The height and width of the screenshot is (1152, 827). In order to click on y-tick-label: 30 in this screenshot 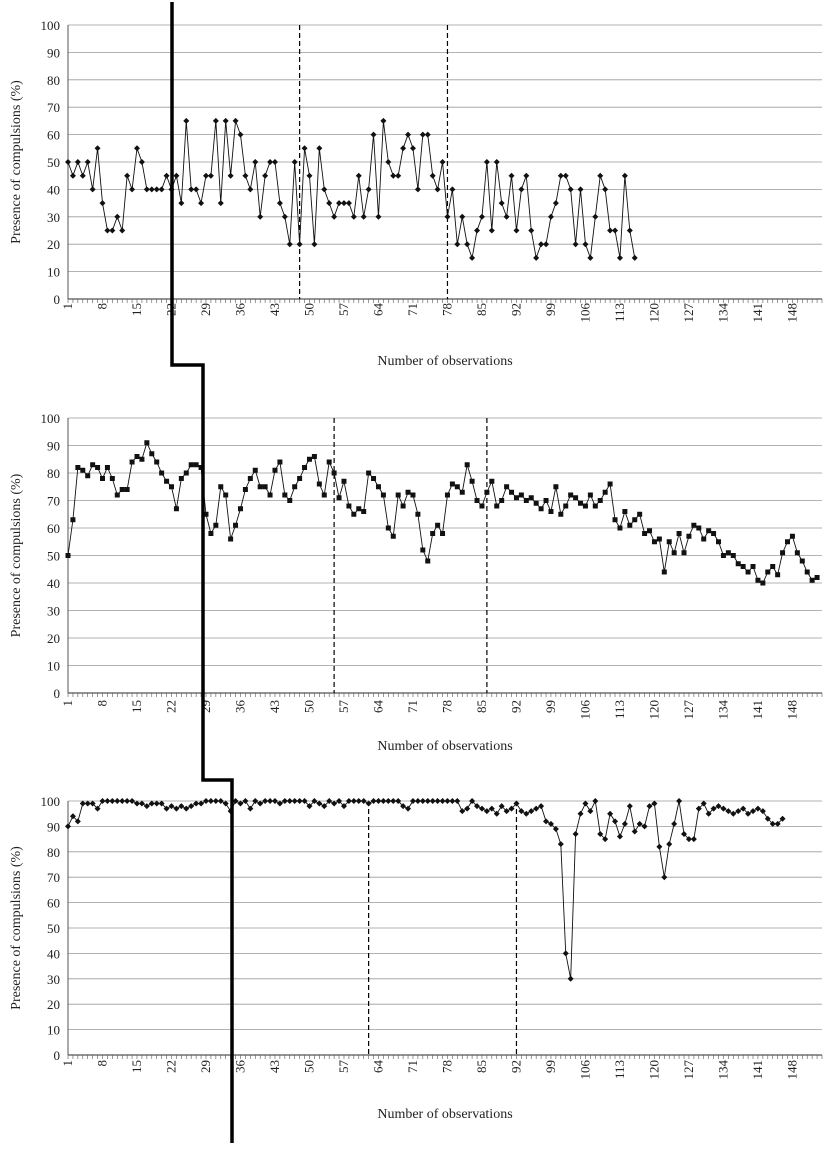, I will do `click(53, 611)`.